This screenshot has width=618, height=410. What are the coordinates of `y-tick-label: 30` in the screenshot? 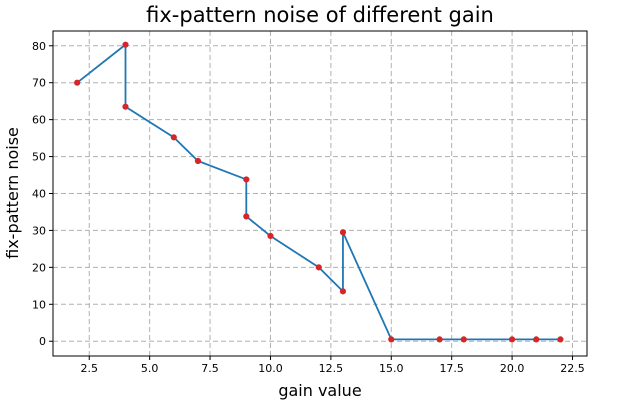 It's located at (39, 230).